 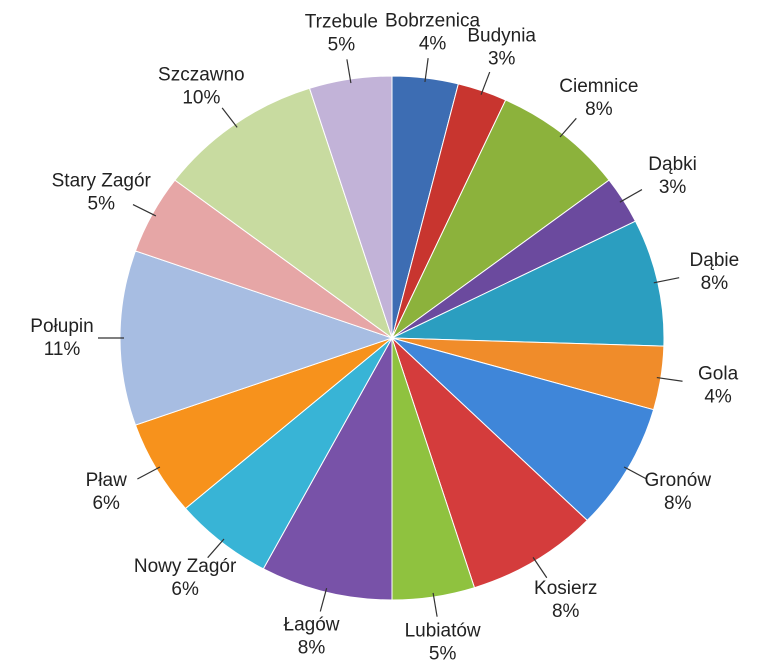 I want to click on category-label: Dąbie, so click(x=715, y=260).